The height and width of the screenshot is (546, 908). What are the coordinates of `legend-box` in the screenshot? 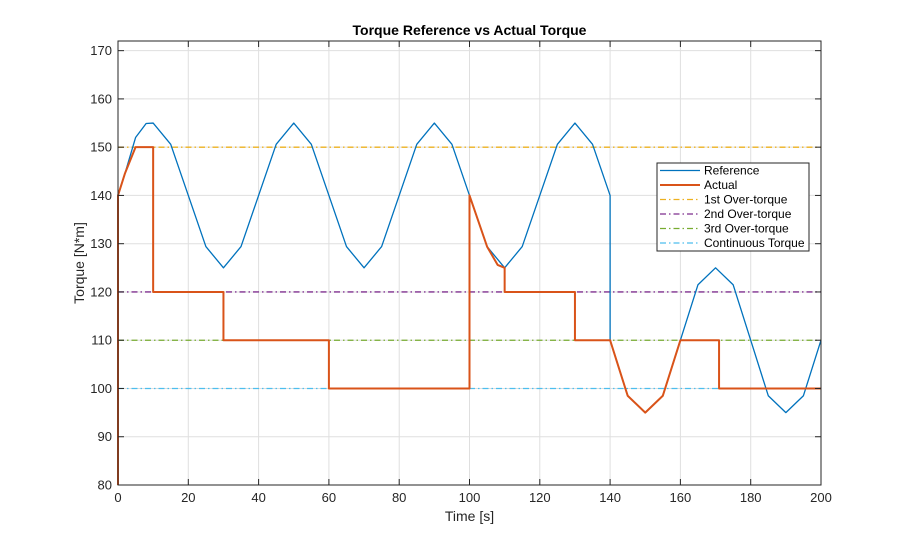 It's located at (733, 207).